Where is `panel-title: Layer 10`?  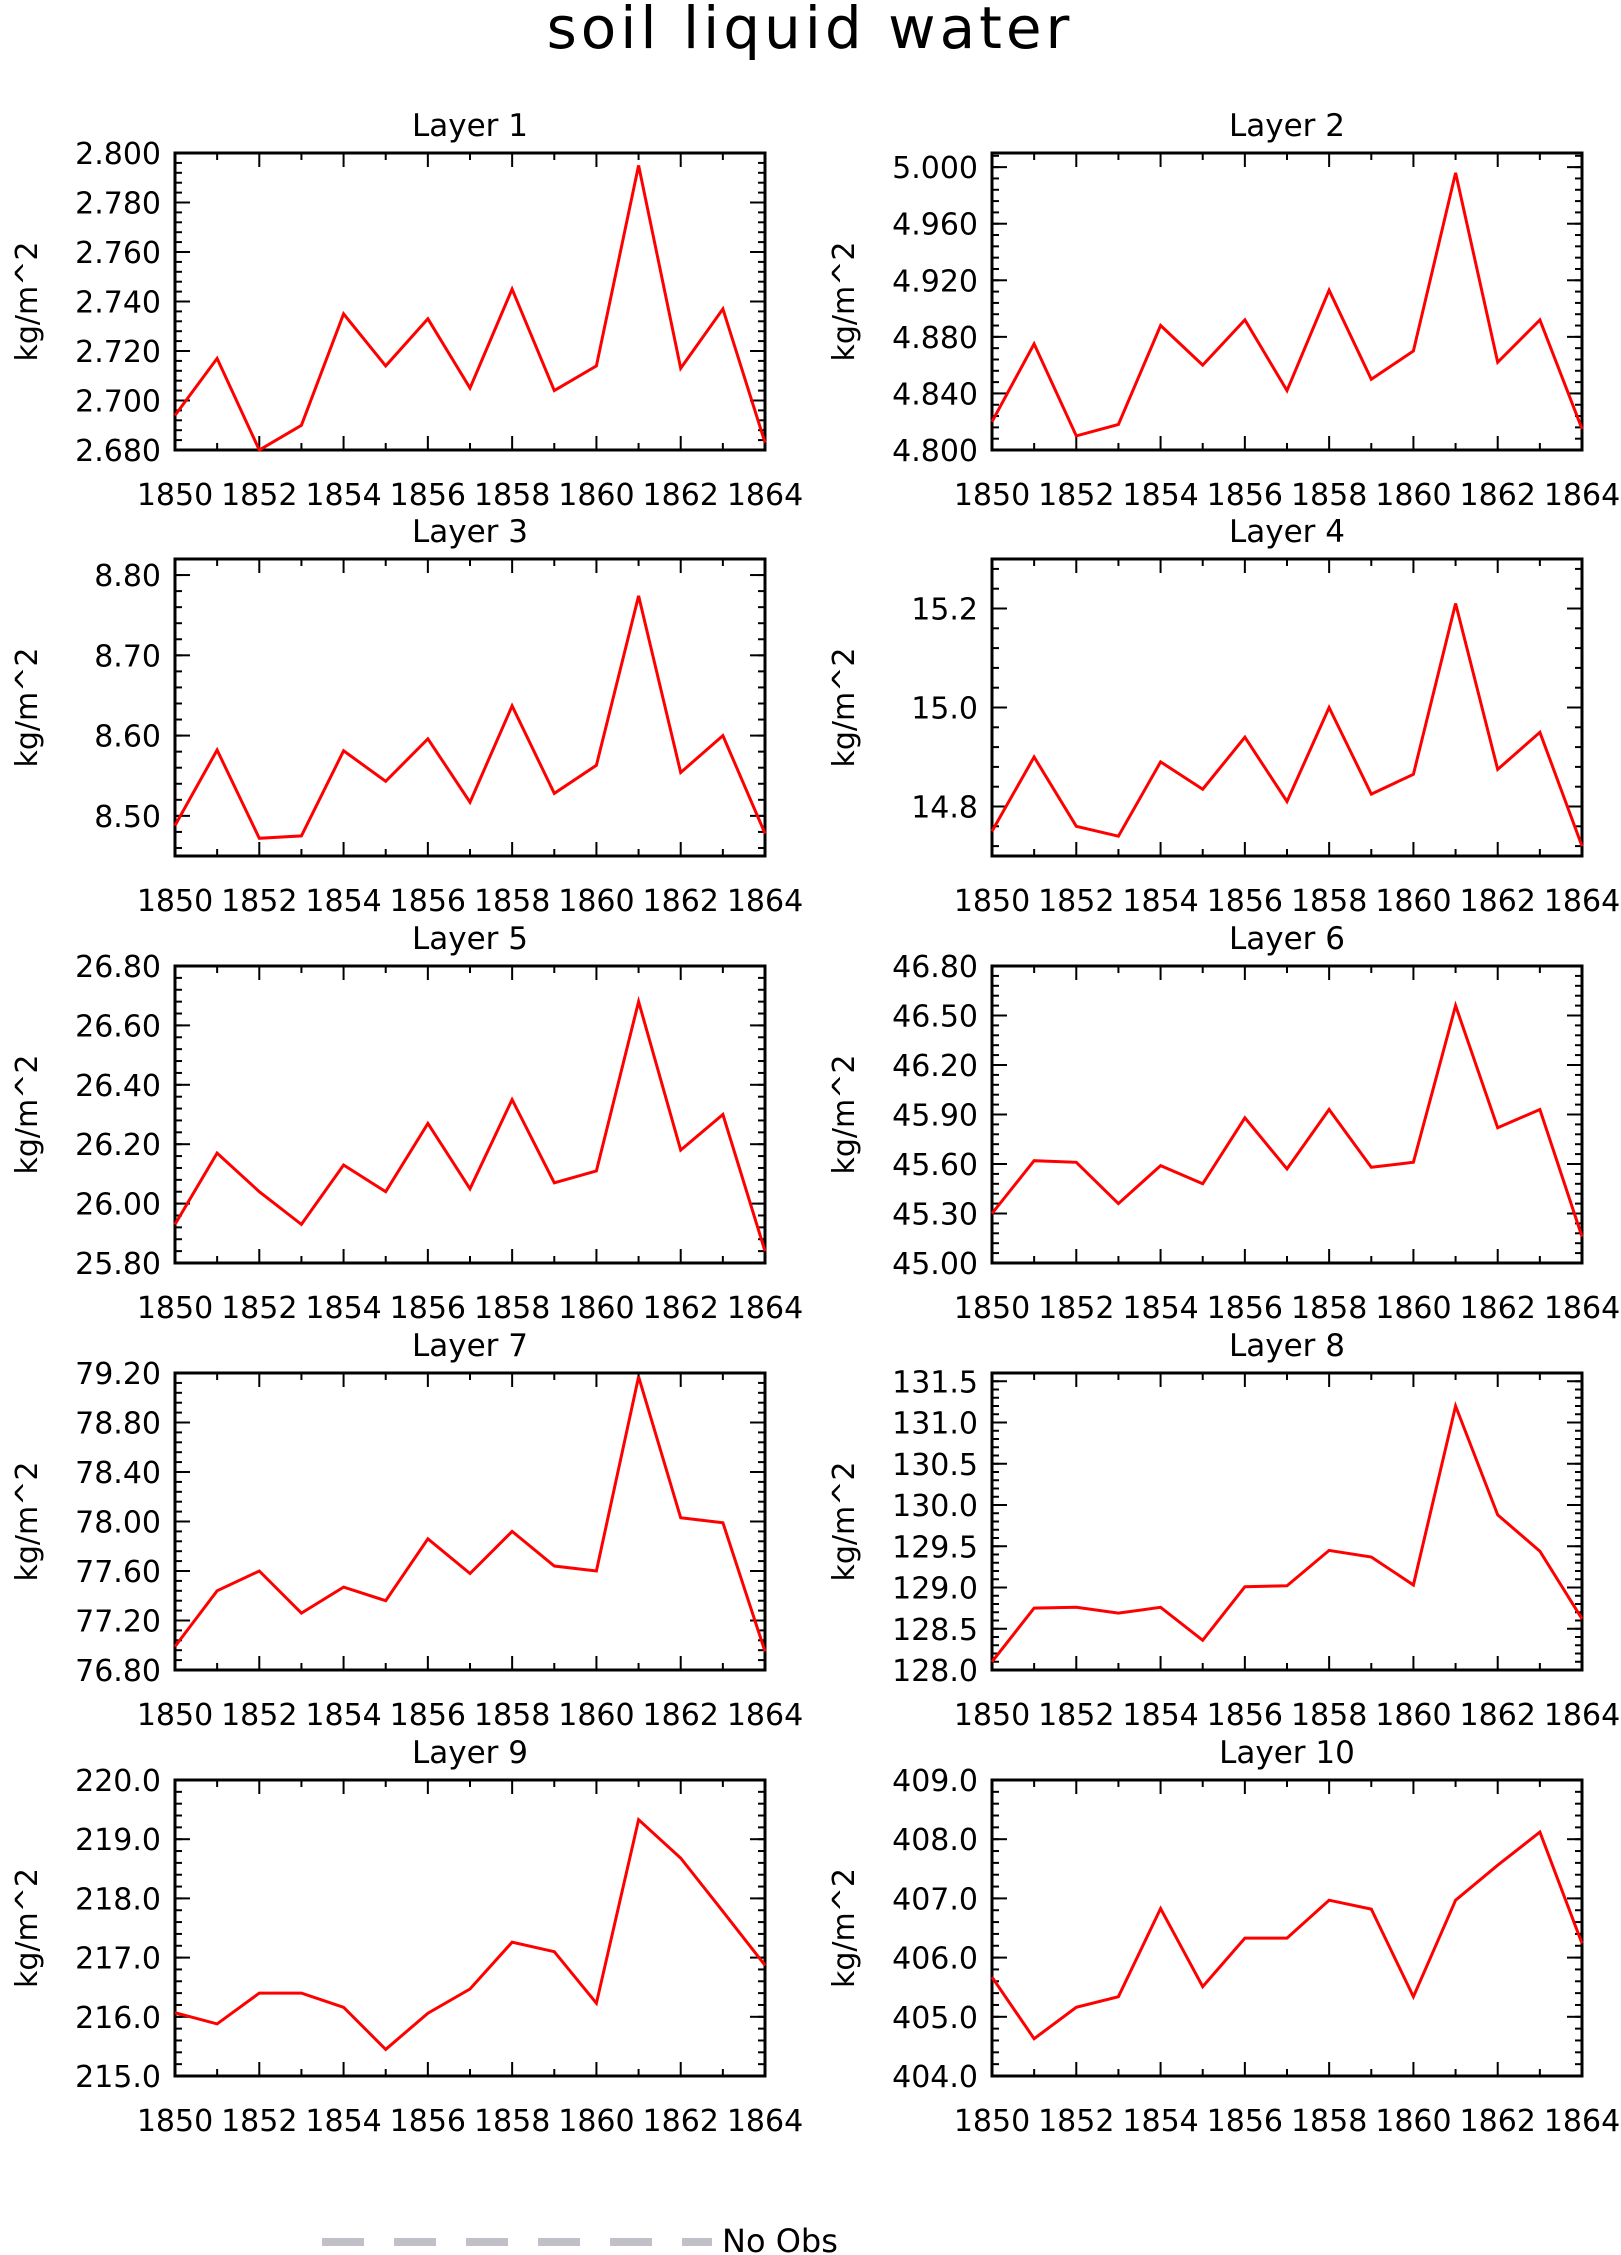 panel-title: Layer 10 is located at coordinates (1287, 1753).